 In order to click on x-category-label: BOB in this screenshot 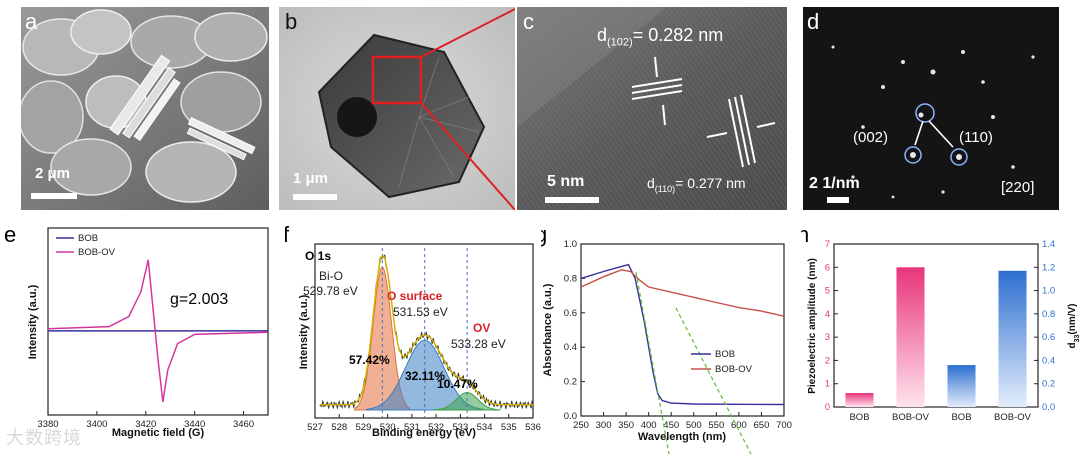, I will do `click(961, 417)`.